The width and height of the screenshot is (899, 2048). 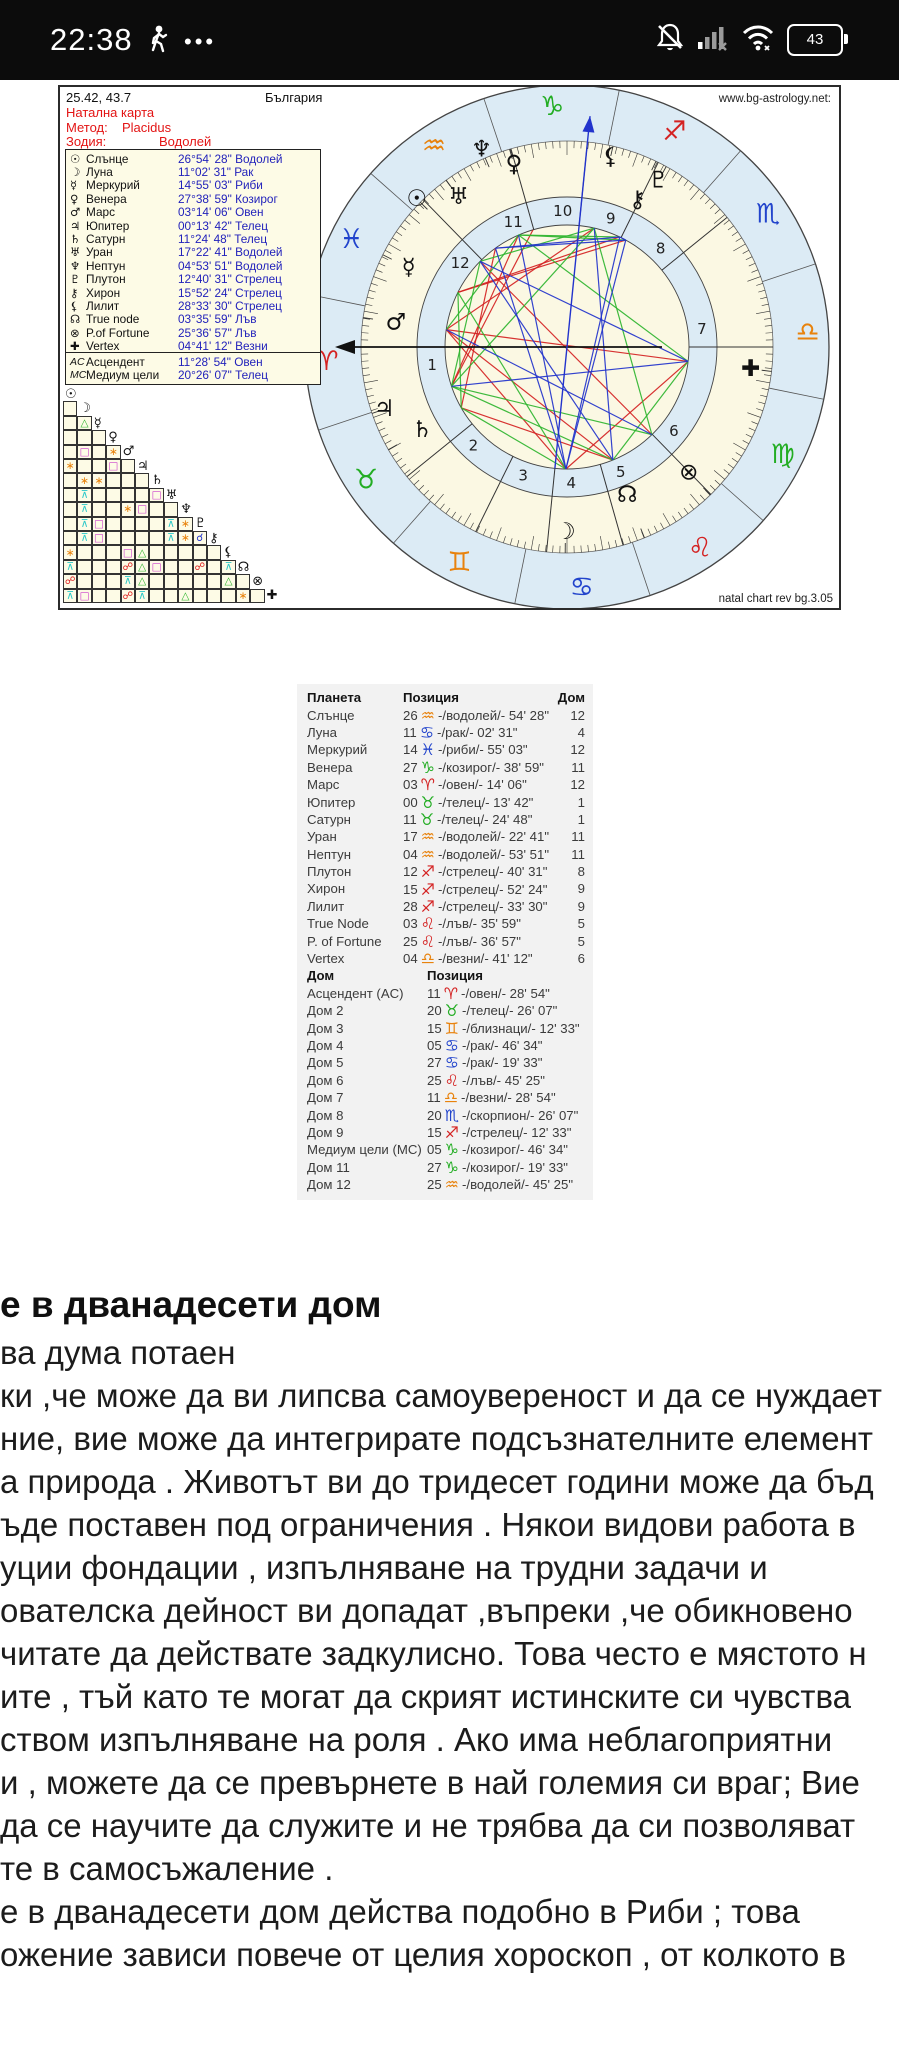 I want to click on mute-icon, so click(x=670, y=39).